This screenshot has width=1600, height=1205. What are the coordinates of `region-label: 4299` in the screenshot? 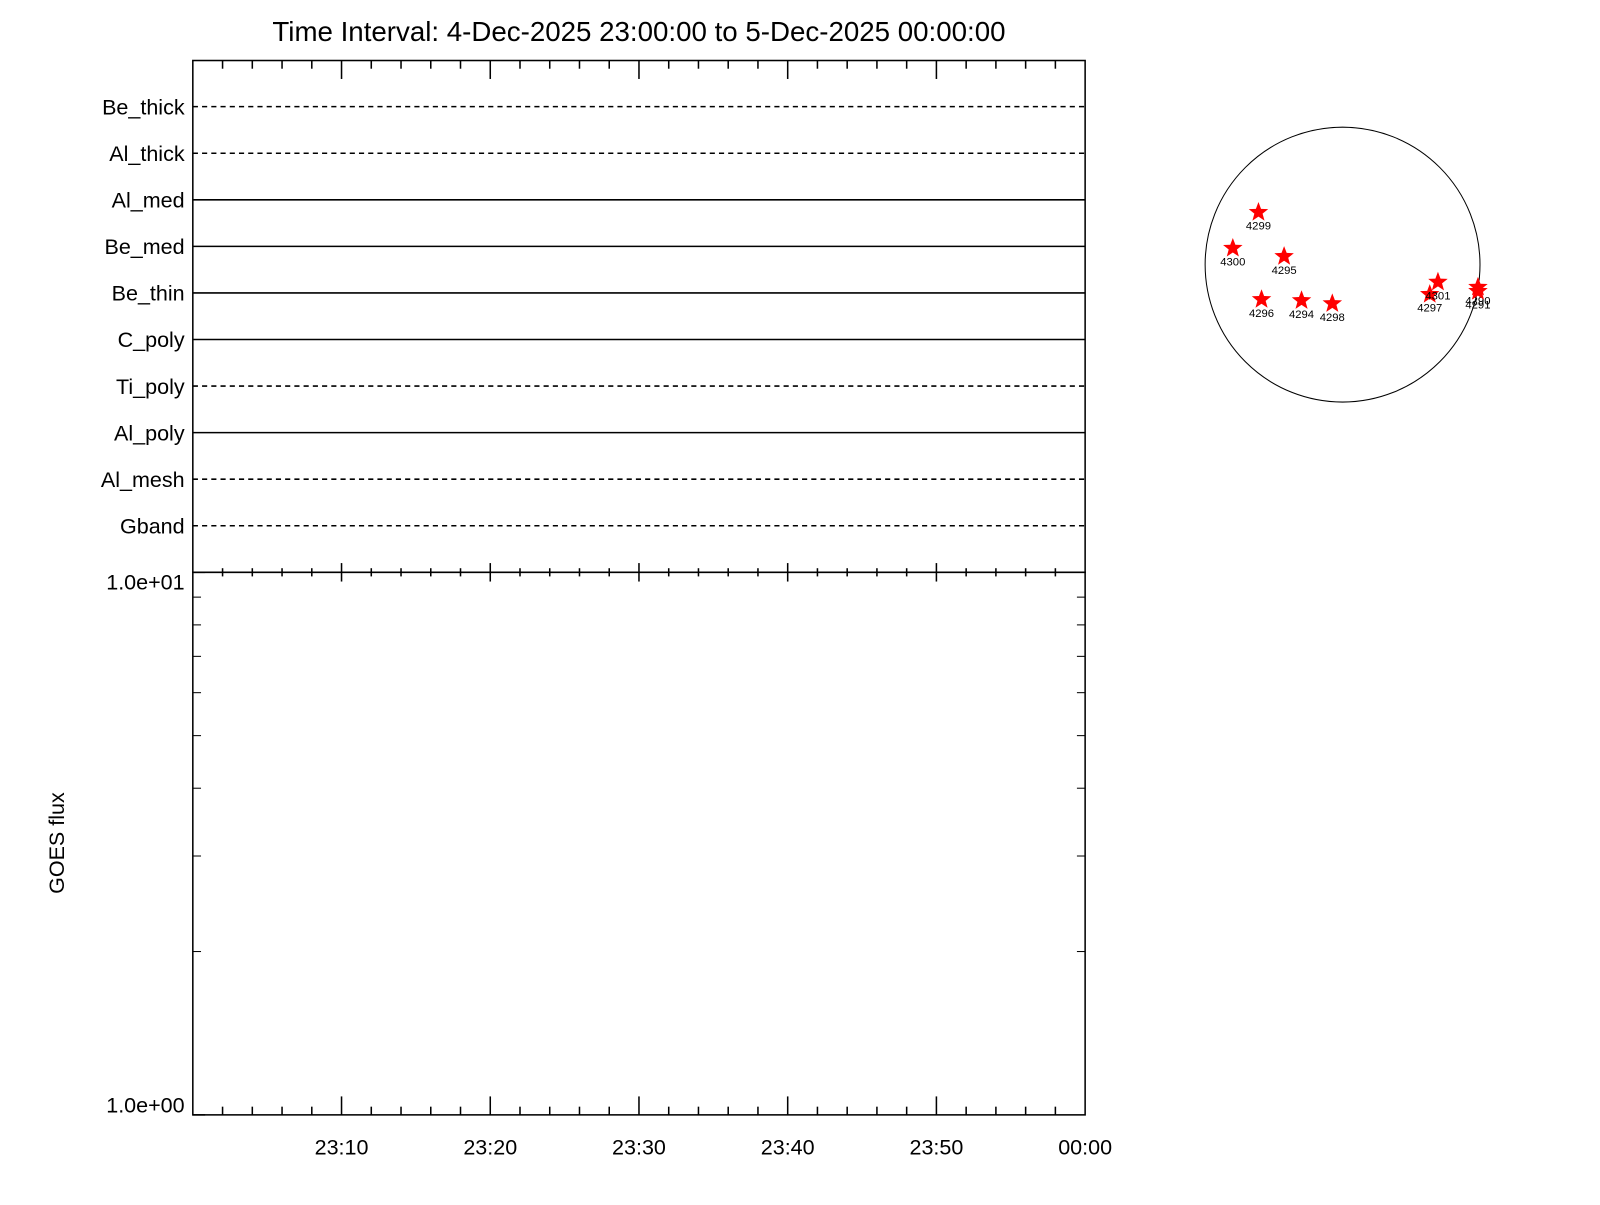 It's located at (1258, 227).